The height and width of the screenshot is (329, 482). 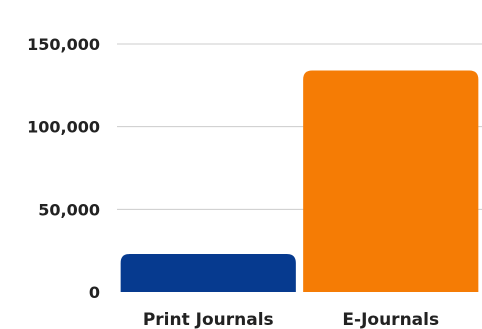 What do you see at coordinates (63, 168) in the screenshot?
I see `y-axis-ticks: 0 50,000 100,000 150,000` at bounding box center [63, 168].